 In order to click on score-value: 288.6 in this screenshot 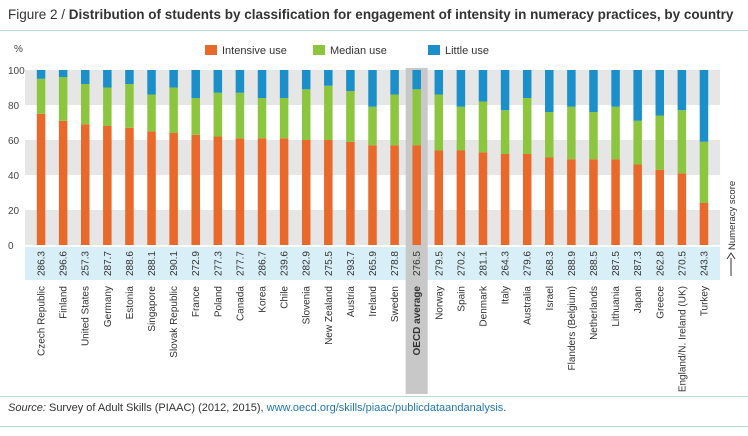, I will do `click(130, 263)`.